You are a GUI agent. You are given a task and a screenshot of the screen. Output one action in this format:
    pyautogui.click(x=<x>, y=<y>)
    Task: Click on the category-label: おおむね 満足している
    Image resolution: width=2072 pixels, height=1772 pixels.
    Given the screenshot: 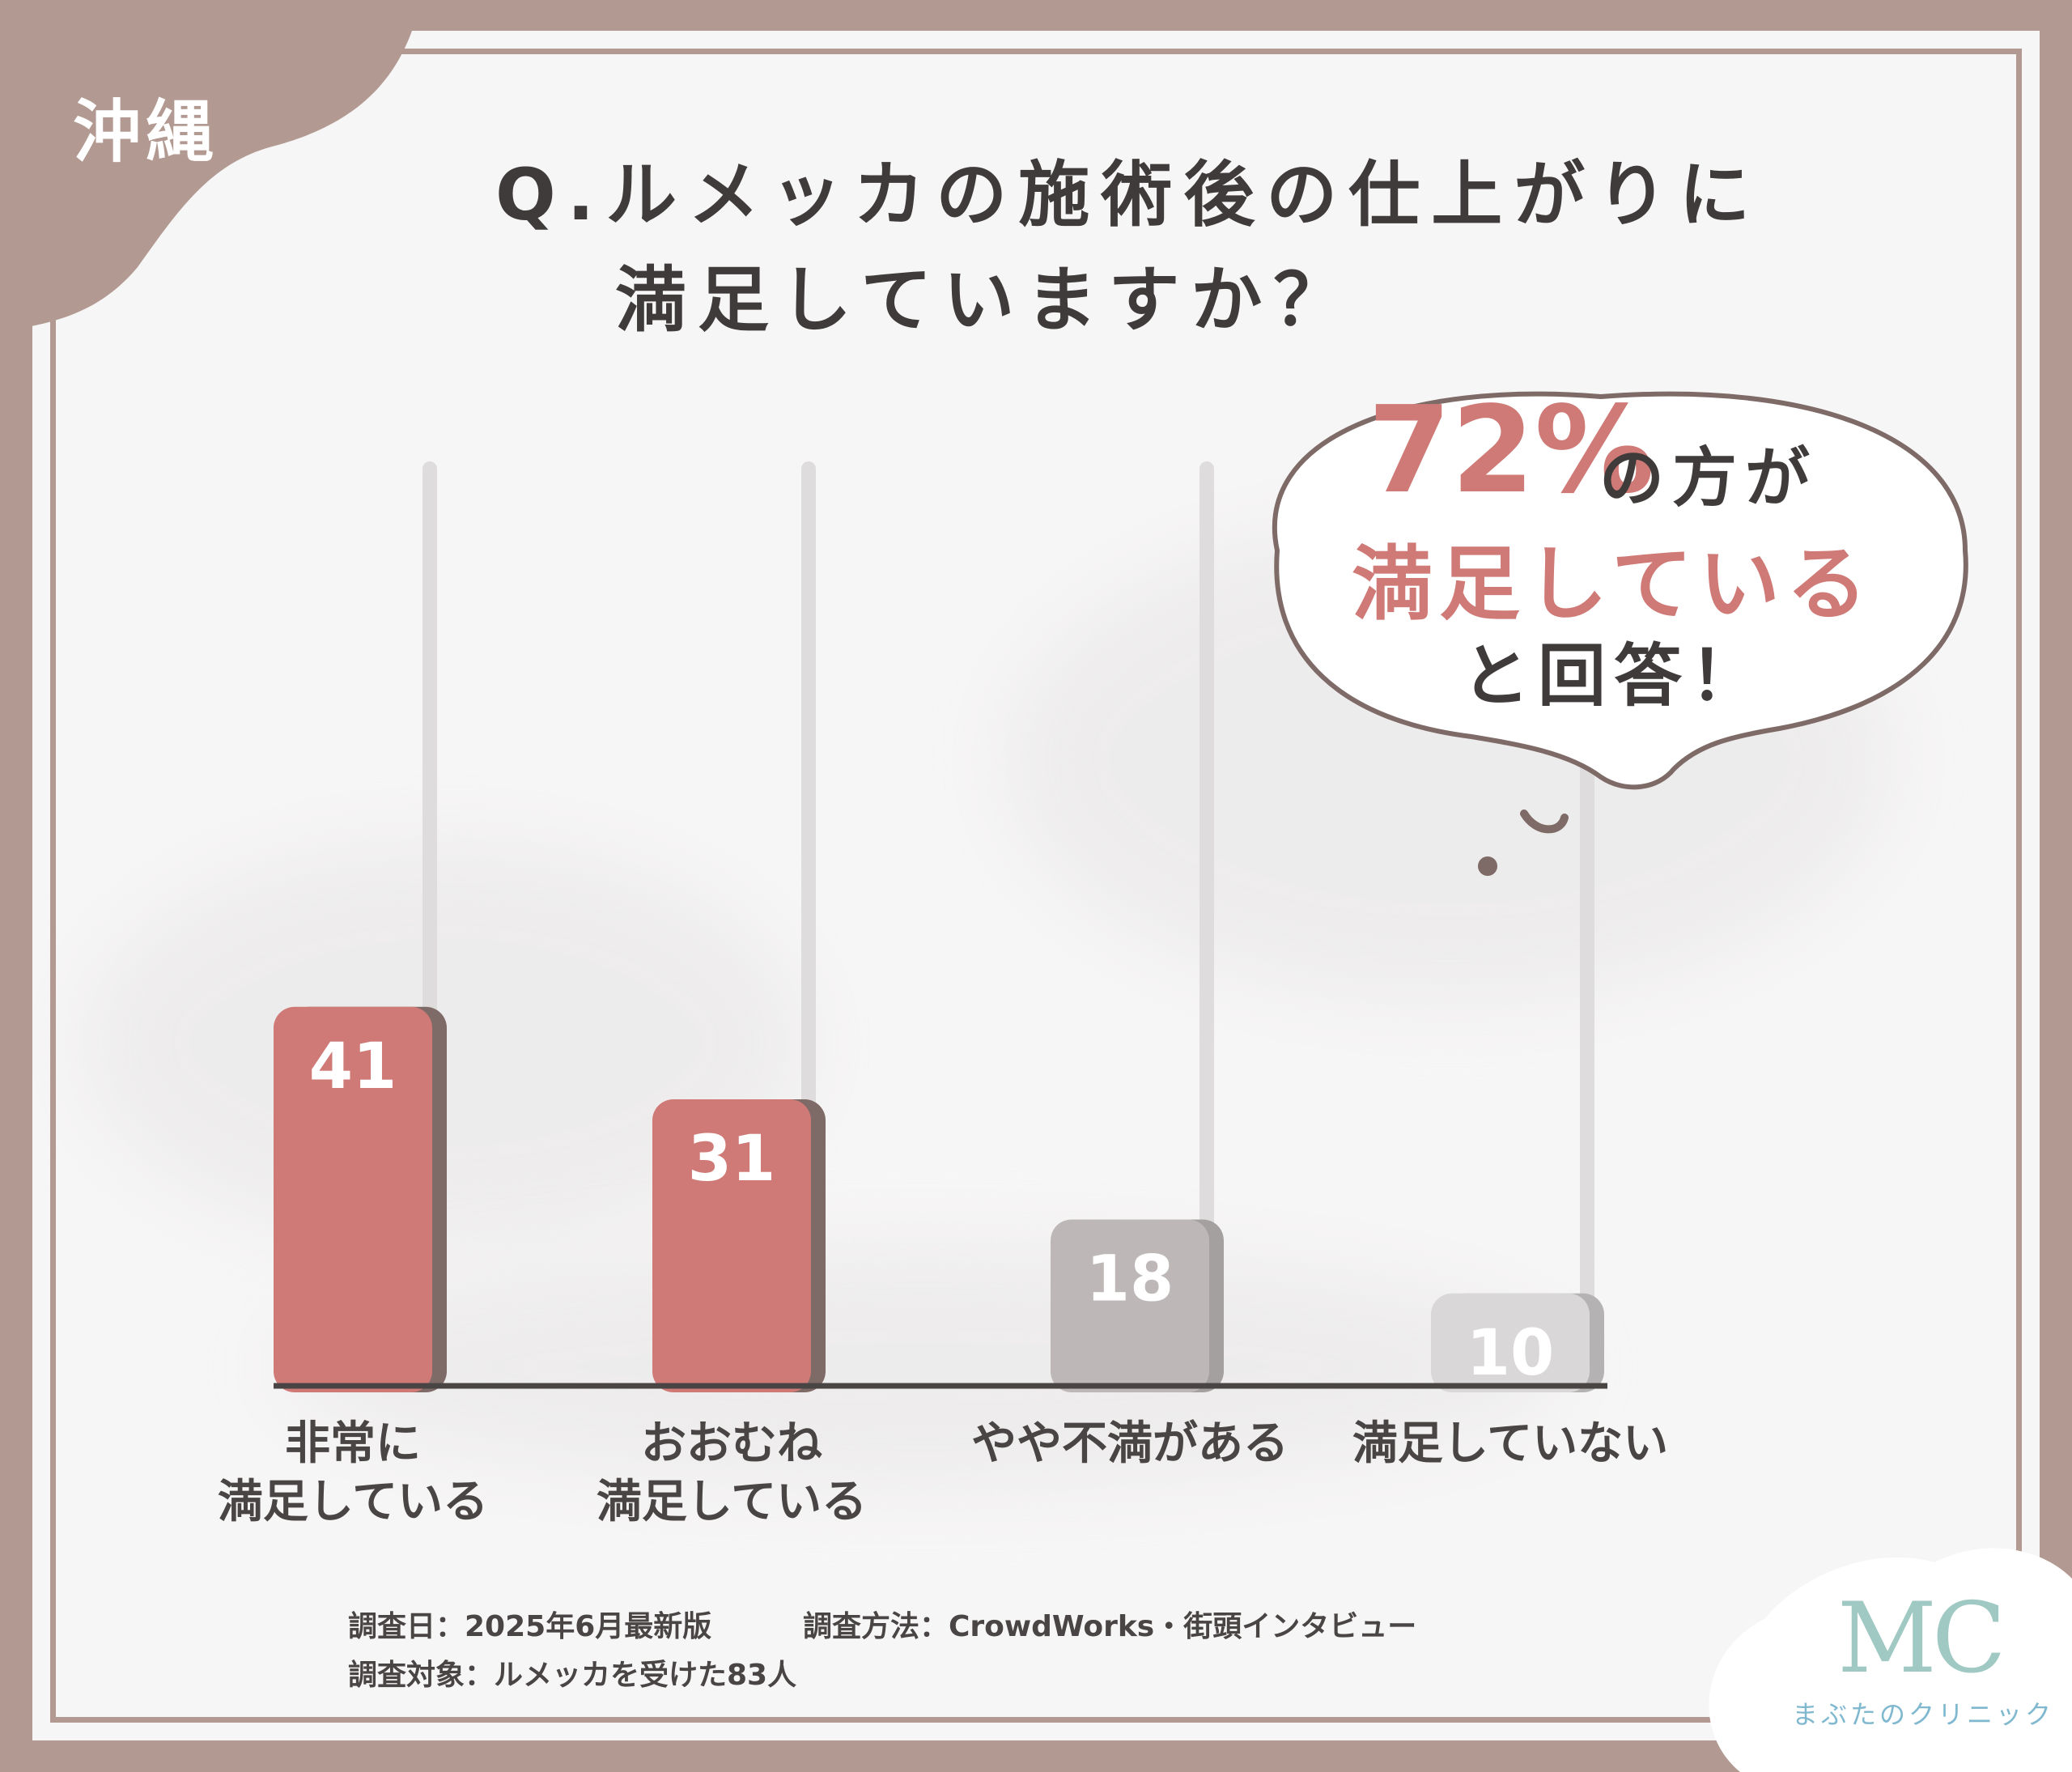 What is the action you would take?
    pyautogui.click(x=732, y=1473)
    